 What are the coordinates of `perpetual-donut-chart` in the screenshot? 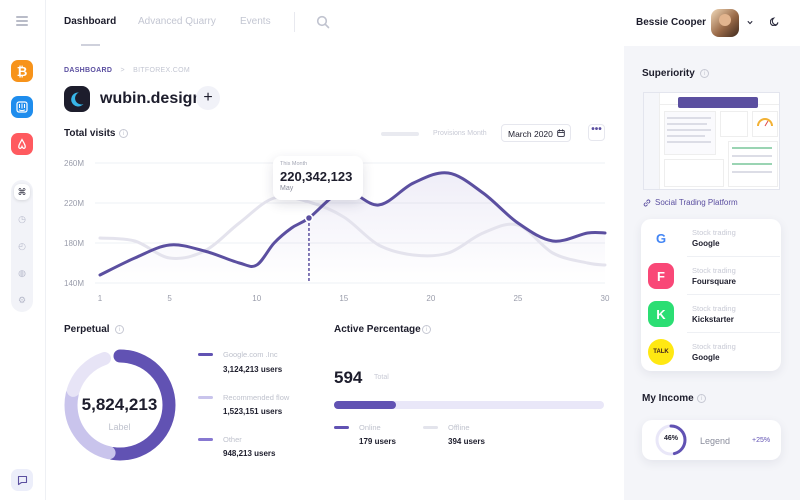 It's located at (120, 405).